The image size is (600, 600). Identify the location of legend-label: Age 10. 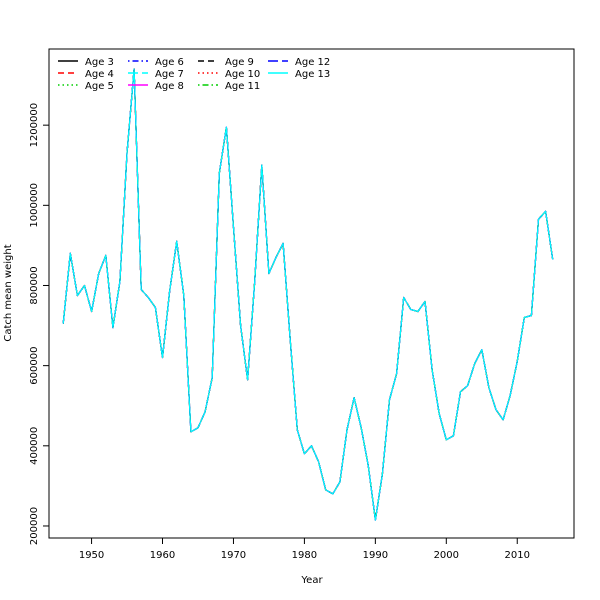
(242, 74).